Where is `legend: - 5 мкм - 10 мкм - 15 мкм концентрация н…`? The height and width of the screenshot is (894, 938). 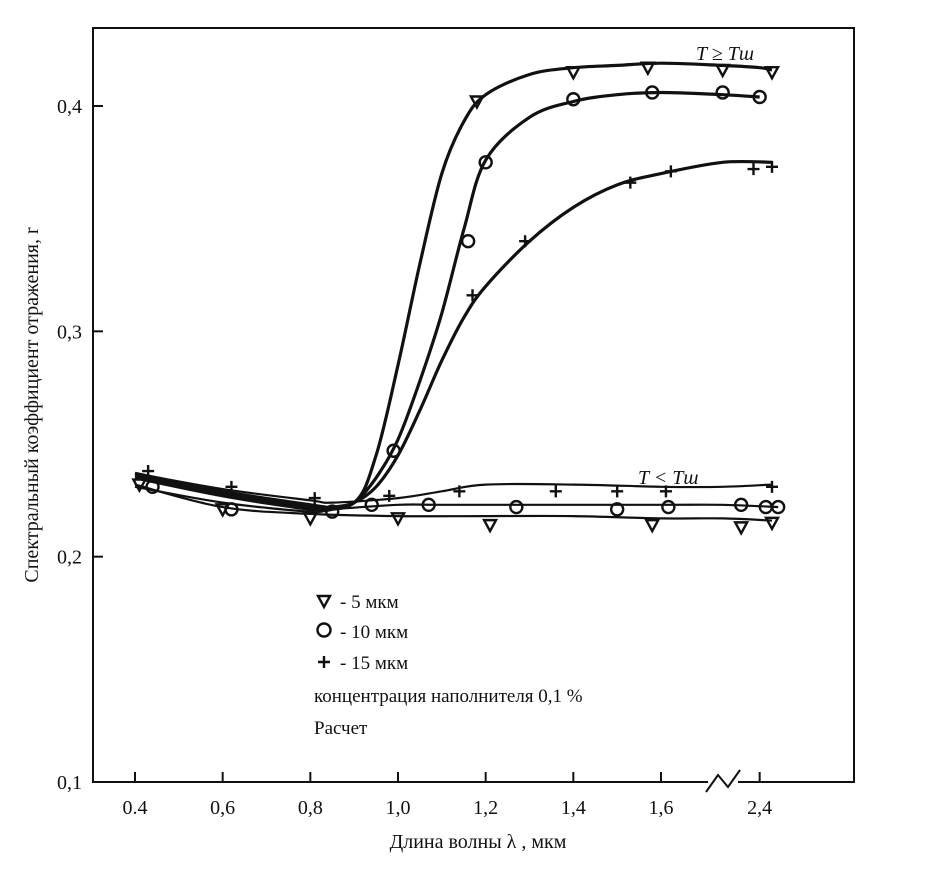 legend: - 5 мкм - 10 мкм - 15 мкм концентрация н… is located at coordinates (448, 665).